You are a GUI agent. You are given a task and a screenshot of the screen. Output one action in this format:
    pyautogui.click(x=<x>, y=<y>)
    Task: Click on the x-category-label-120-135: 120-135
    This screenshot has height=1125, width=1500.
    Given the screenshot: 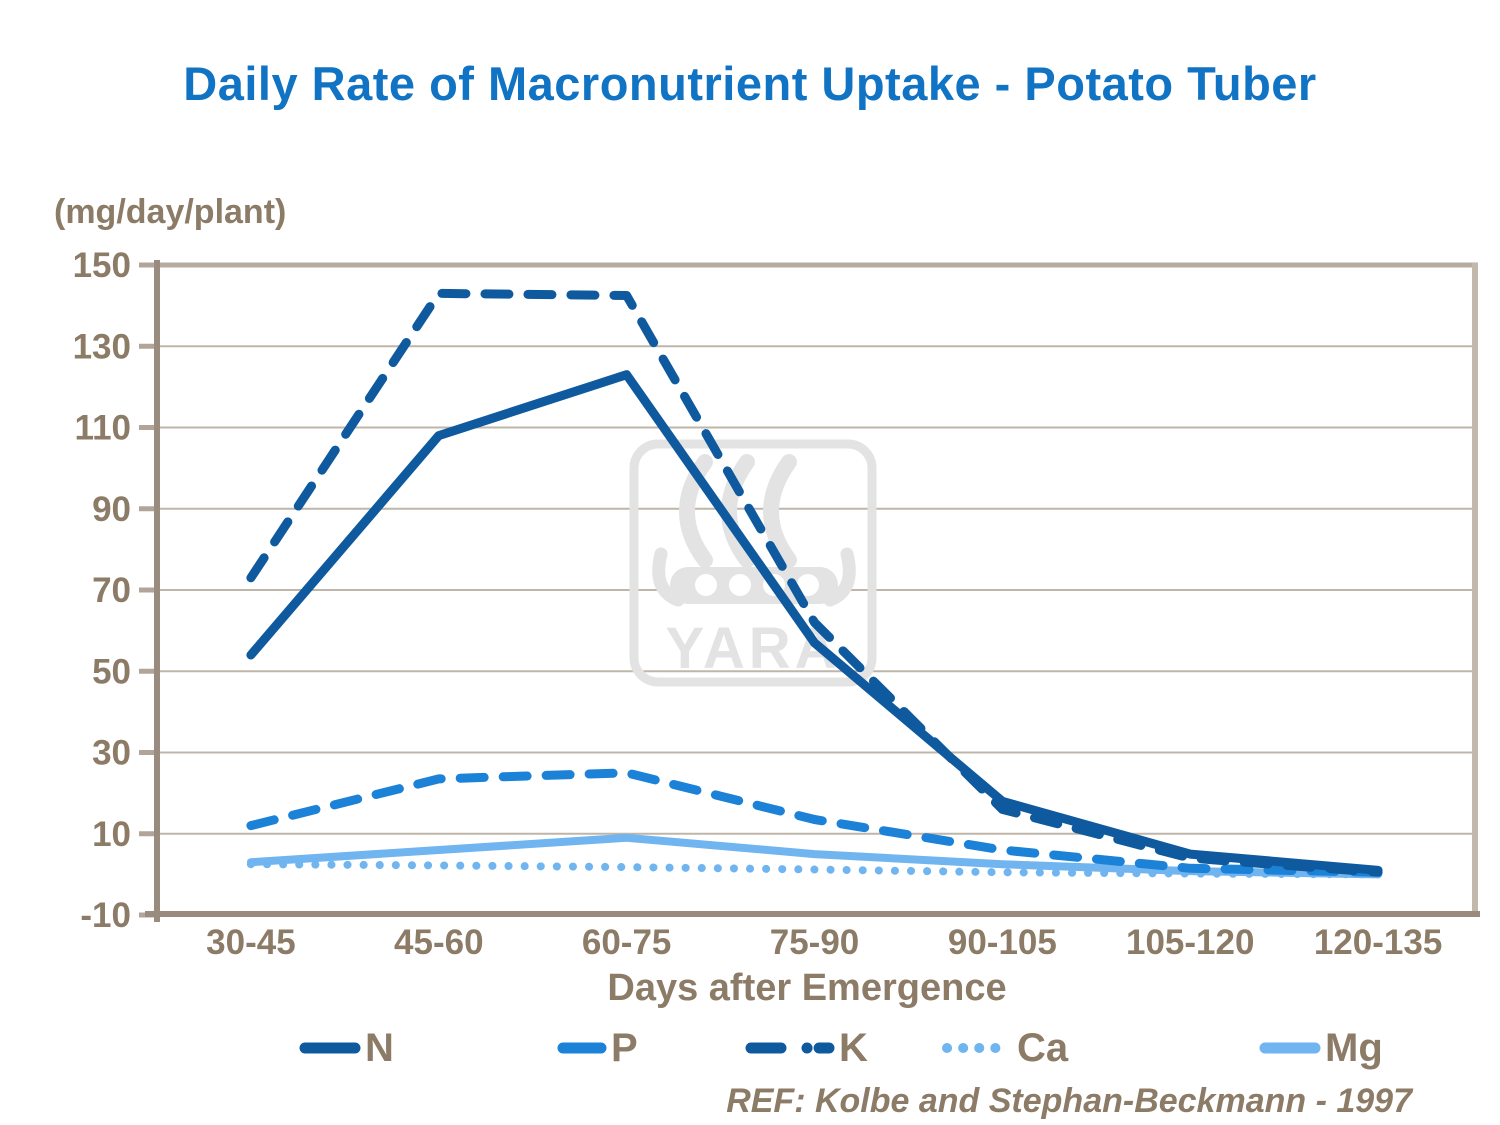 What is the action you would take?
    pyautogui.click(x=1378, y=942)
    